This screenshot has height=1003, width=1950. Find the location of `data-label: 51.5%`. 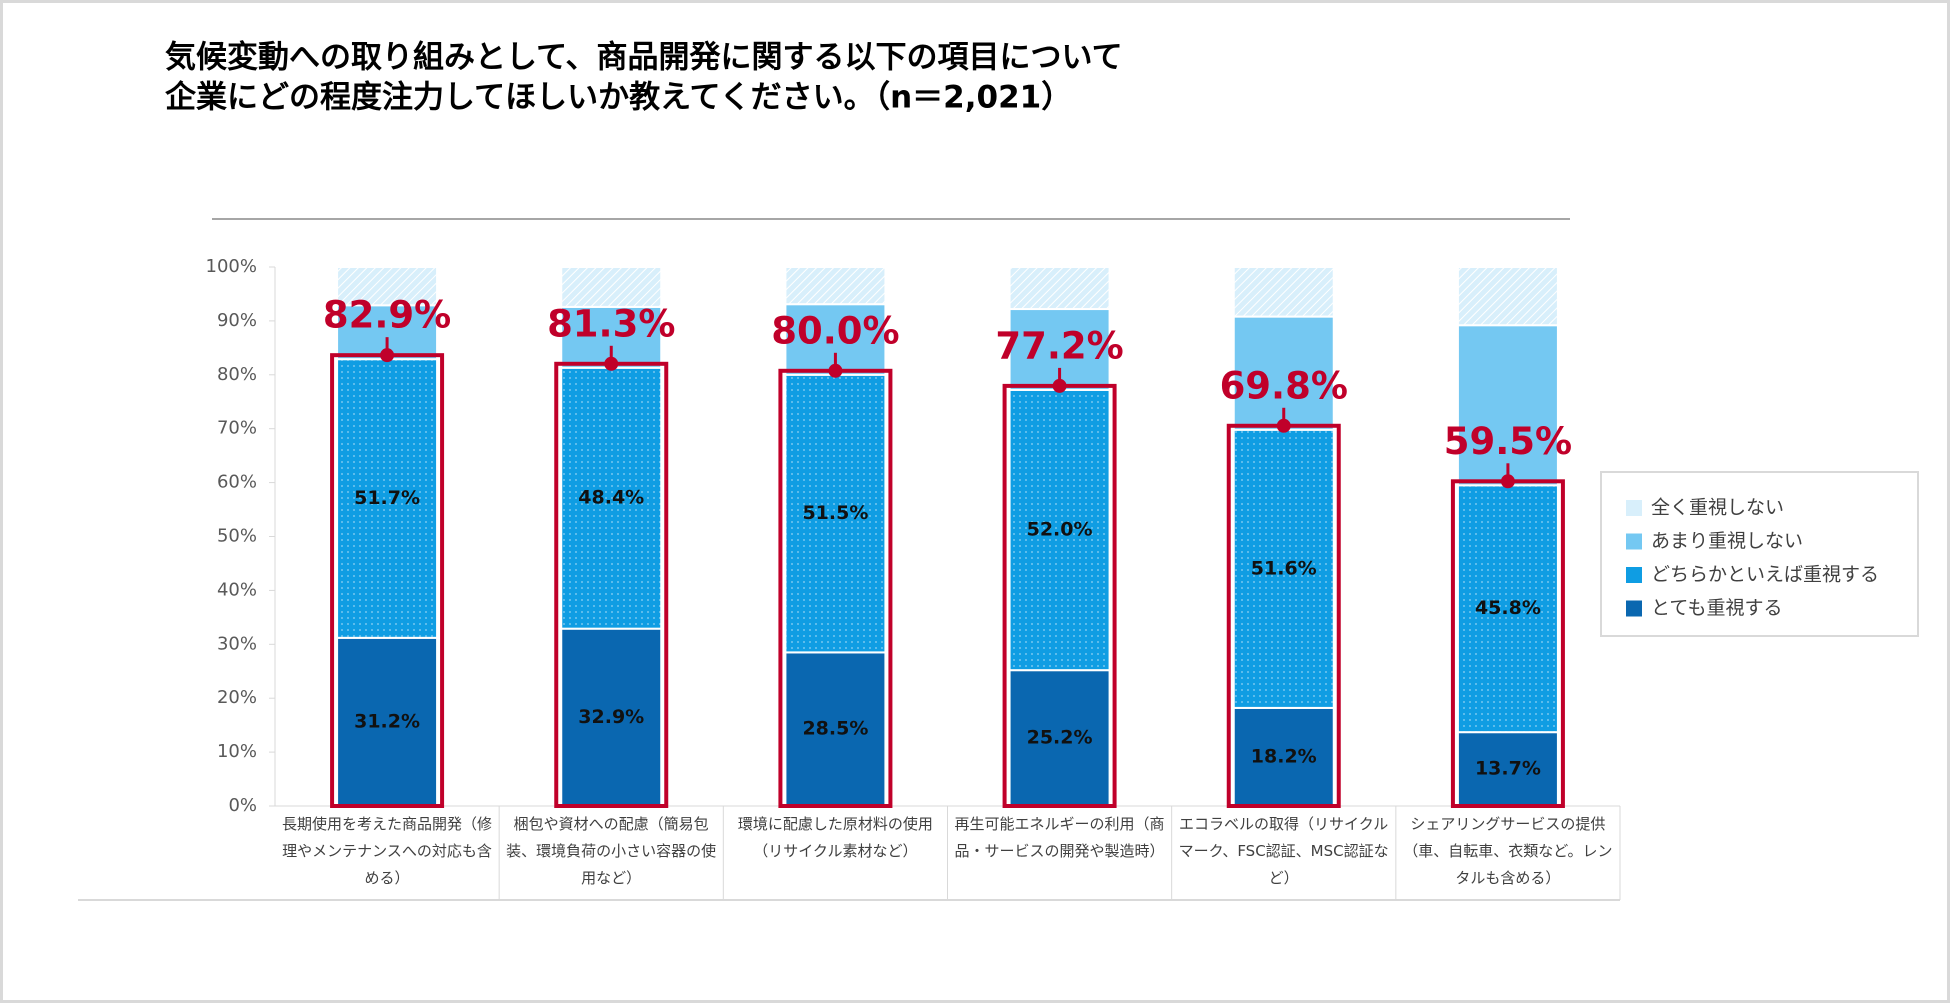

data-label: 51.5% is located at coordinates (835, 513).